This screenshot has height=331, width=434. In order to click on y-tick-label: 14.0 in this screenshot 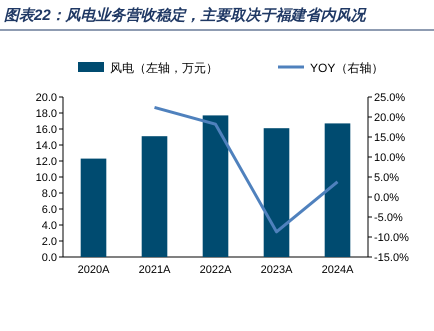, I will do `click(46, 146)`.